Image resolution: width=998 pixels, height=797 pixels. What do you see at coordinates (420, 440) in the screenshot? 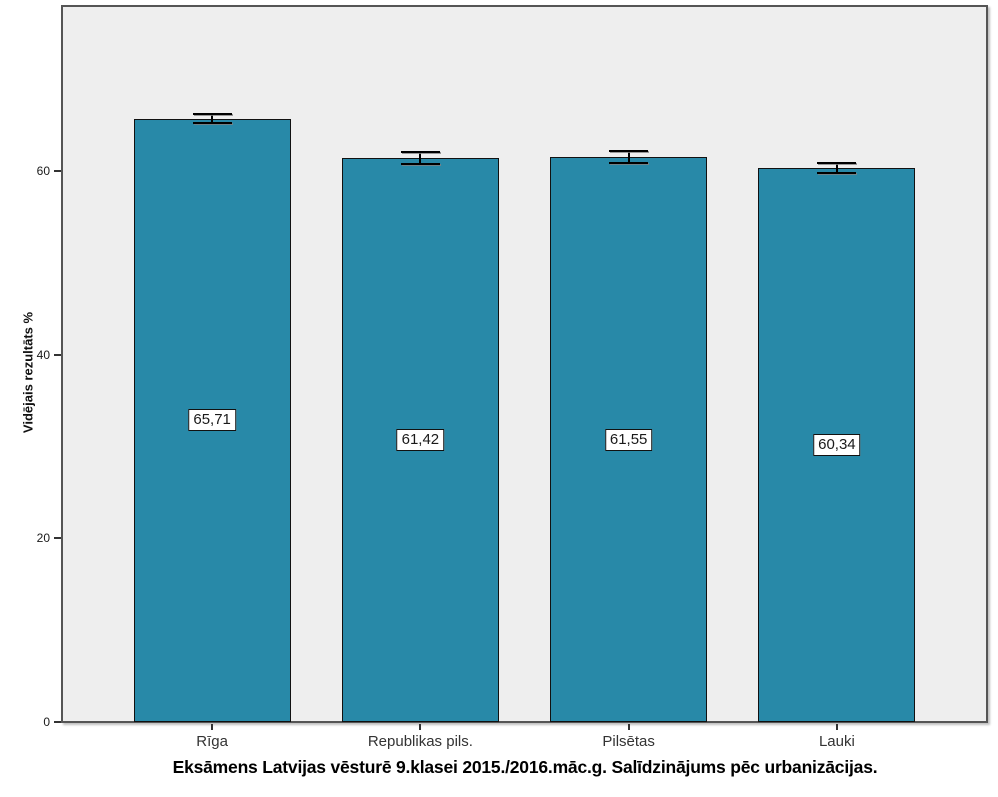
I see `bar-value-label: 61,42` at bounding box center [420, 440].